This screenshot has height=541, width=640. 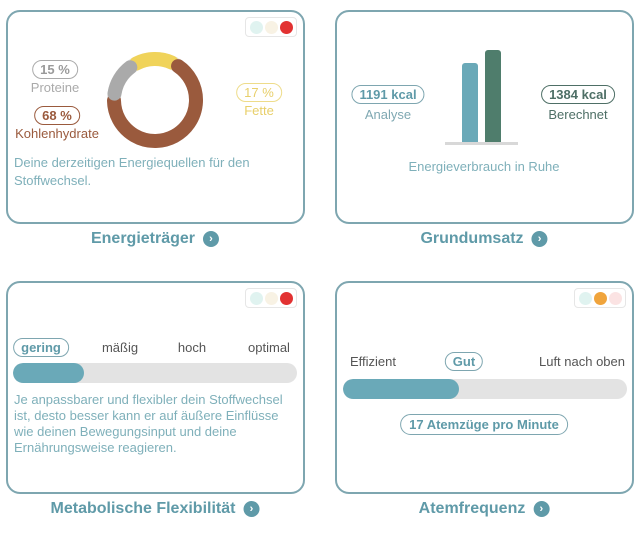 What do you see at coordinates (259, 92) in the screenshot?
I see `fat-pct: 17 %` at bounding box center [259, 92].